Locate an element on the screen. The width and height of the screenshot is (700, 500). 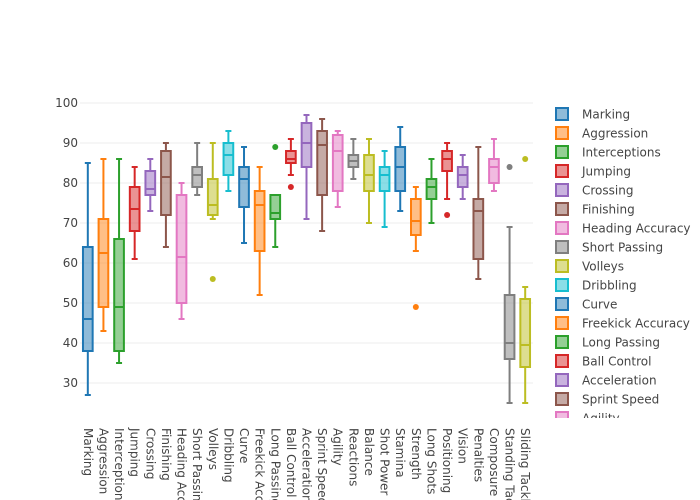
legend-label: Interceptions is located at coordinates (621, 153).